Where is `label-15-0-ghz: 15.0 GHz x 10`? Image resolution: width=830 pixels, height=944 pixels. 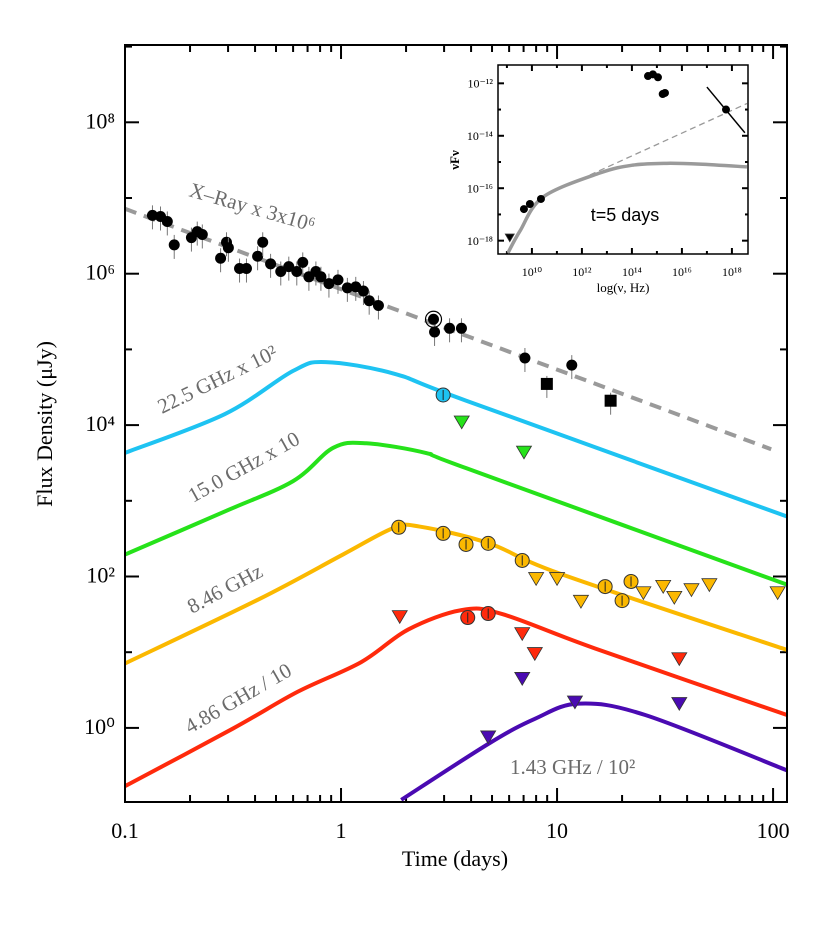
label-15-0-ghz: 15.0 GHz x 10 is located at coordinates (244, 466).